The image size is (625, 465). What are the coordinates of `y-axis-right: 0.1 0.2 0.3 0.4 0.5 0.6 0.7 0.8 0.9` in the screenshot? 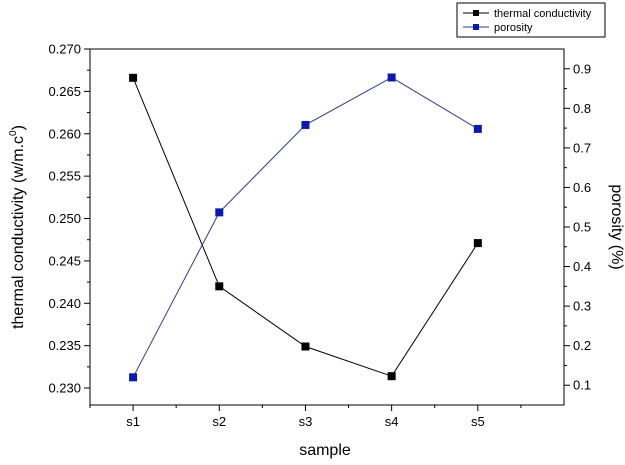 It's located at (577, 227).